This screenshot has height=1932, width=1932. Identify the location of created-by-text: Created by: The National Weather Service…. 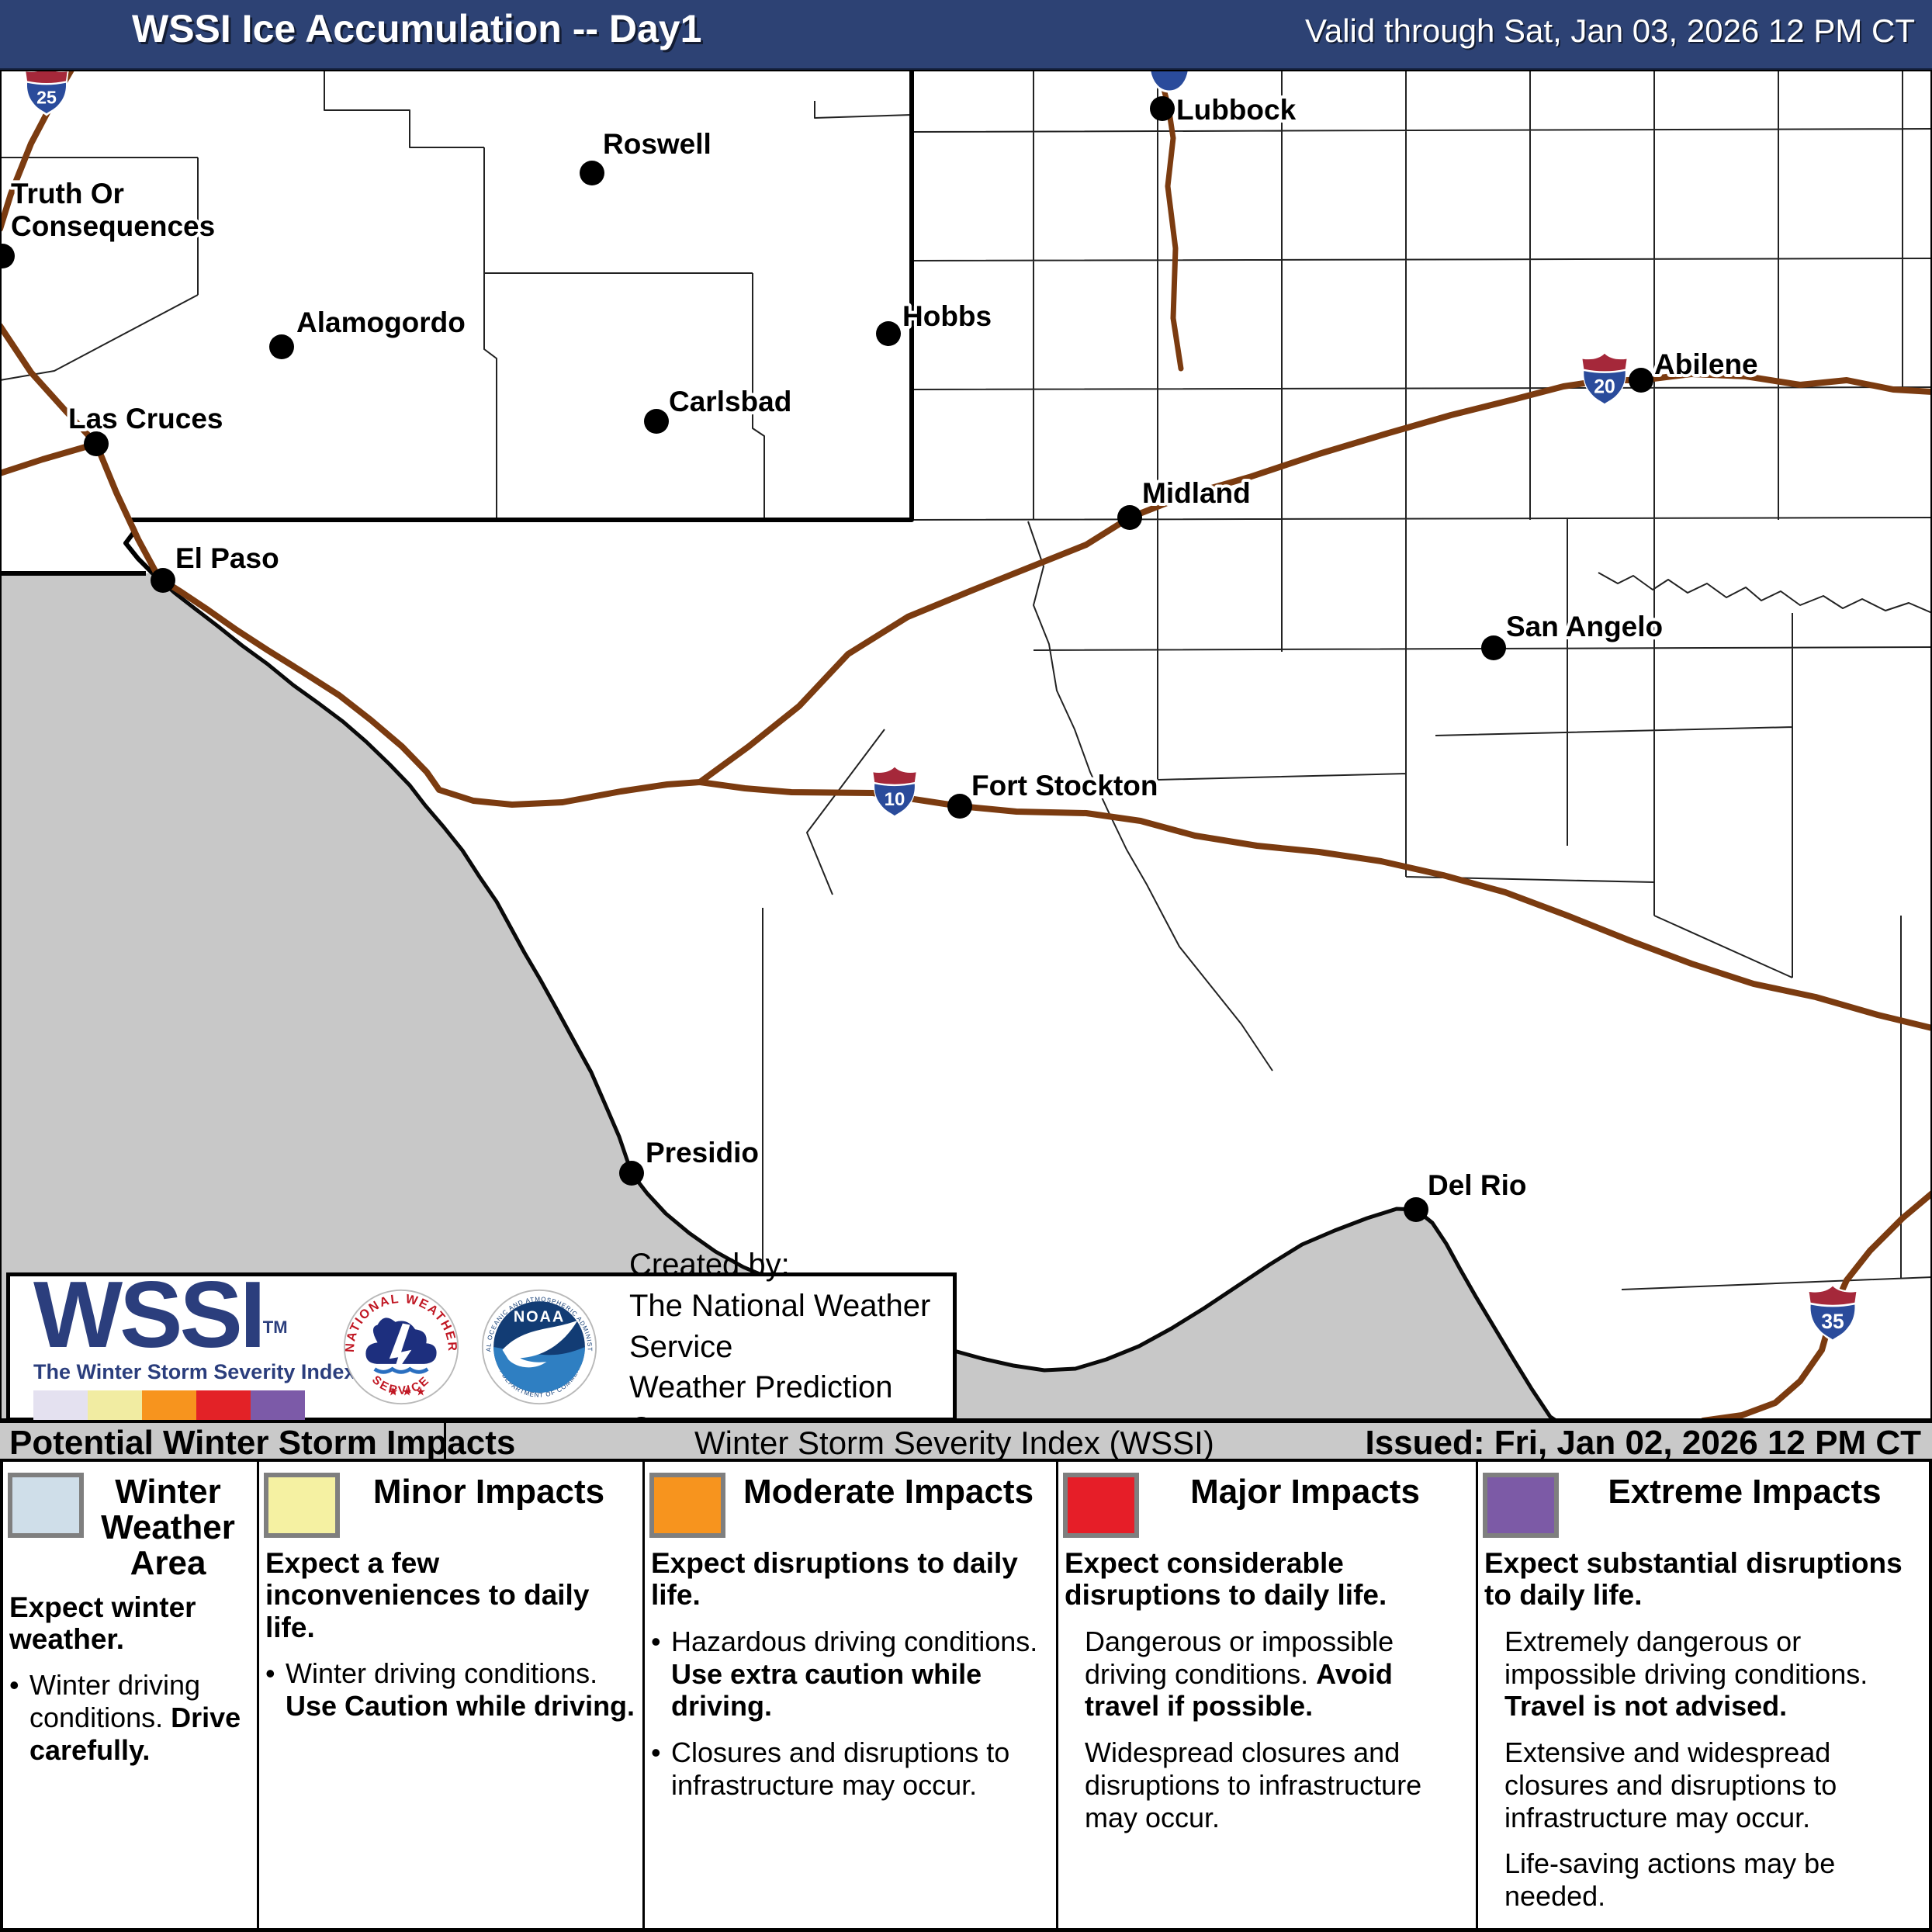
(786, 1347).